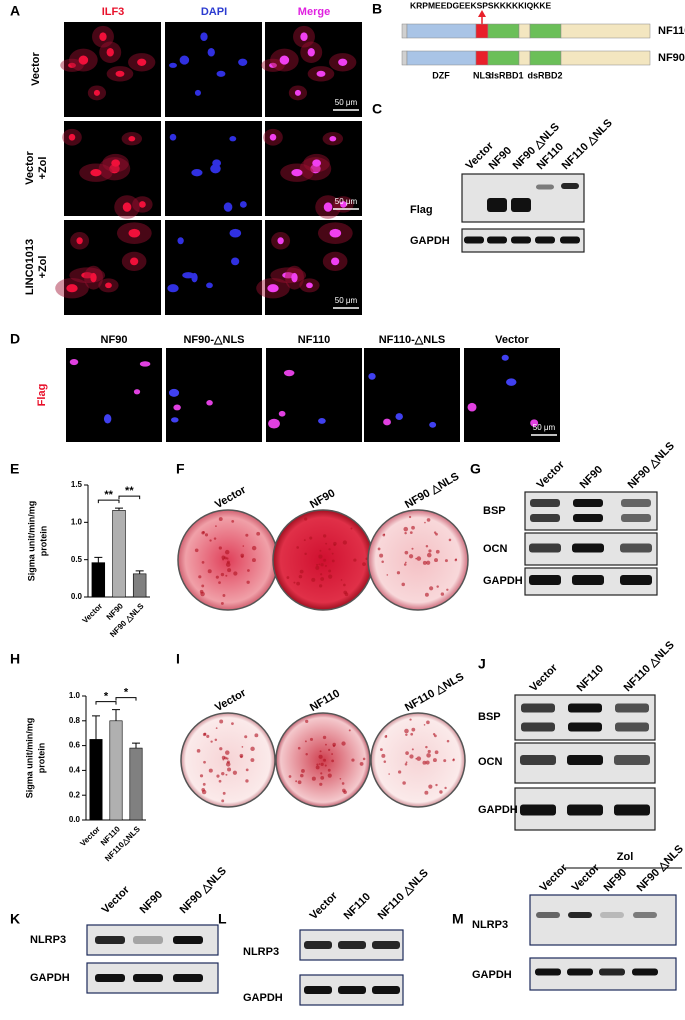 The width and height of the screenshot is (685, 1020). What do you see at coordinates (41, 758) in the screenshot?
I see `axis-title: protein` at bounding box center [41, 758].